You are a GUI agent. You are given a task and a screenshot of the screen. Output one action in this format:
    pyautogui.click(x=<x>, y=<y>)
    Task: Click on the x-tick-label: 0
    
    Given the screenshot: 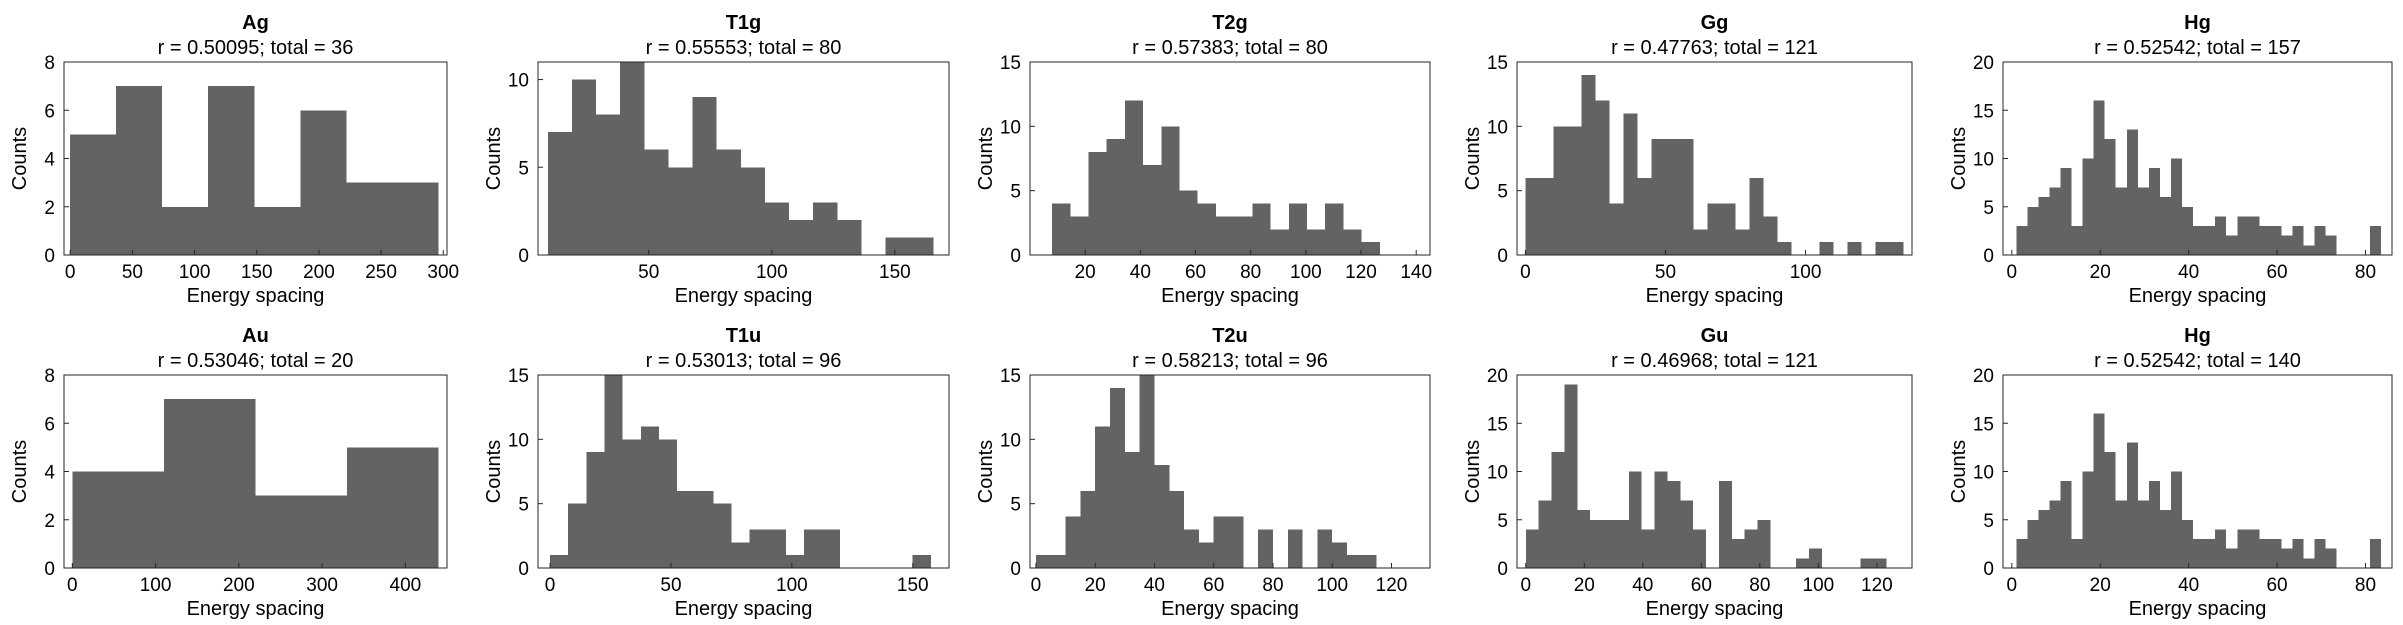 What is the action you would take?
    pyautogui.click(x=550, y=585)
    